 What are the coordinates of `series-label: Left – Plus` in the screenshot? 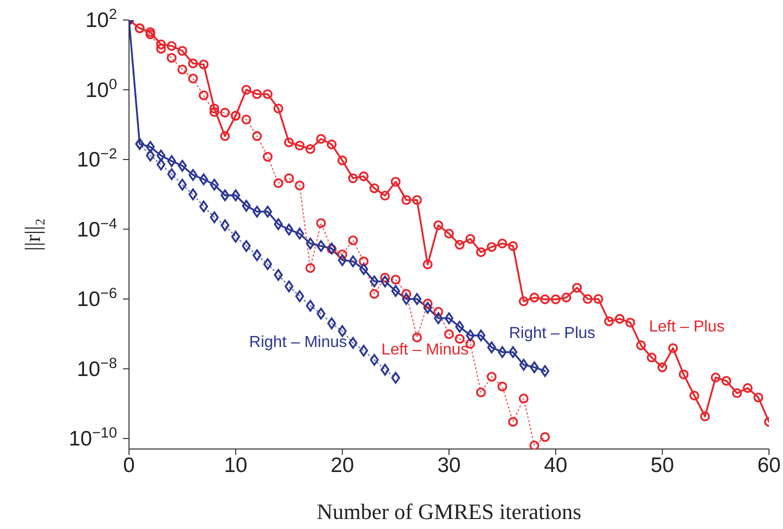 It's located at (687, 327).